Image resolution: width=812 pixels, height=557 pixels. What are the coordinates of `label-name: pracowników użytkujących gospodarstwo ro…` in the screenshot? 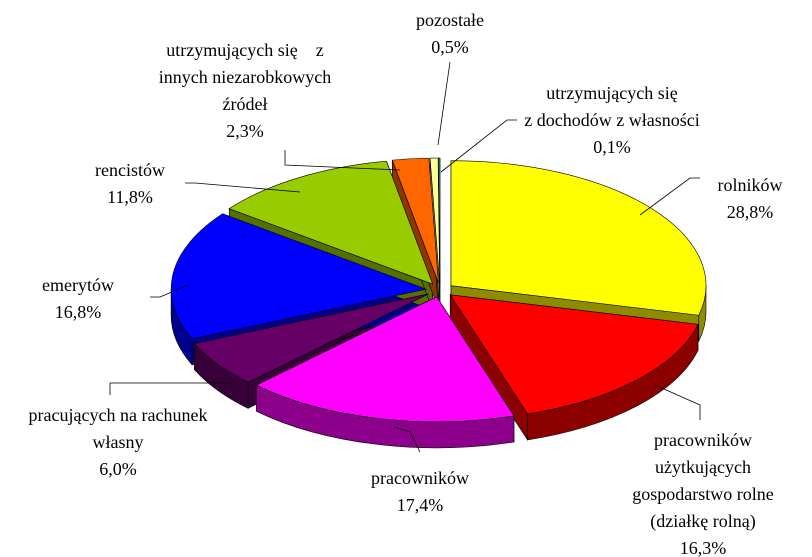 It's located at (703, 480).